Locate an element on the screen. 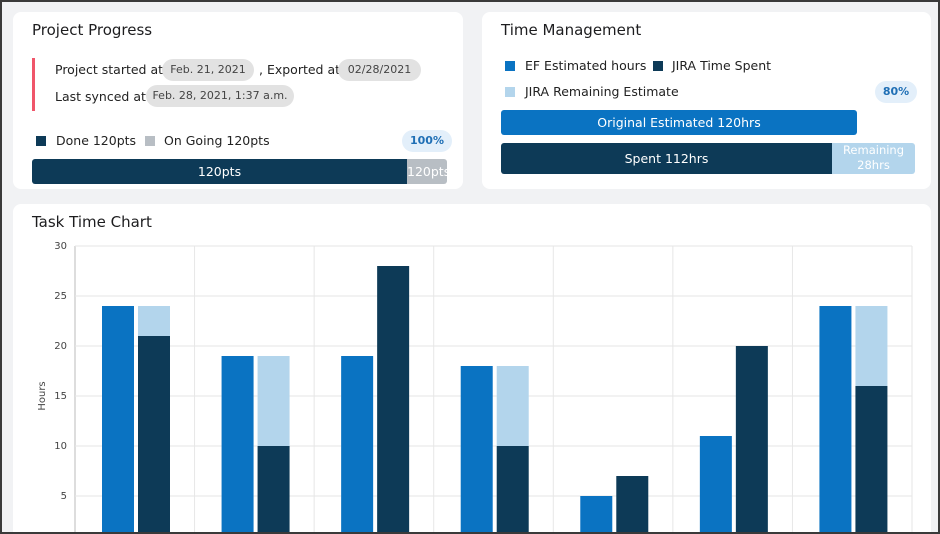 The width and height of the screenshot is (940, 534). chart-title: Task Time Chart is located at coordinates (92, 222).